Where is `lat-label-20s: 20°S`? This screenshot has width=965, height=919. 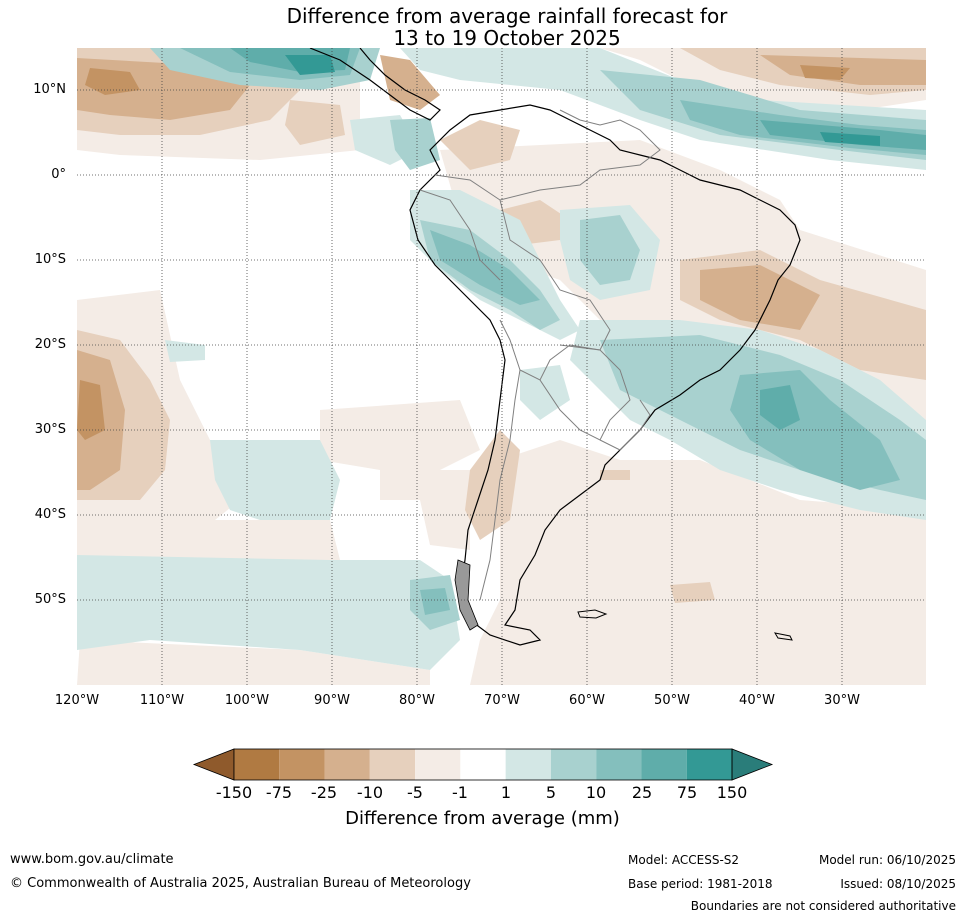 lat-label-20s: 20°S is located at coordinates (50, 344).